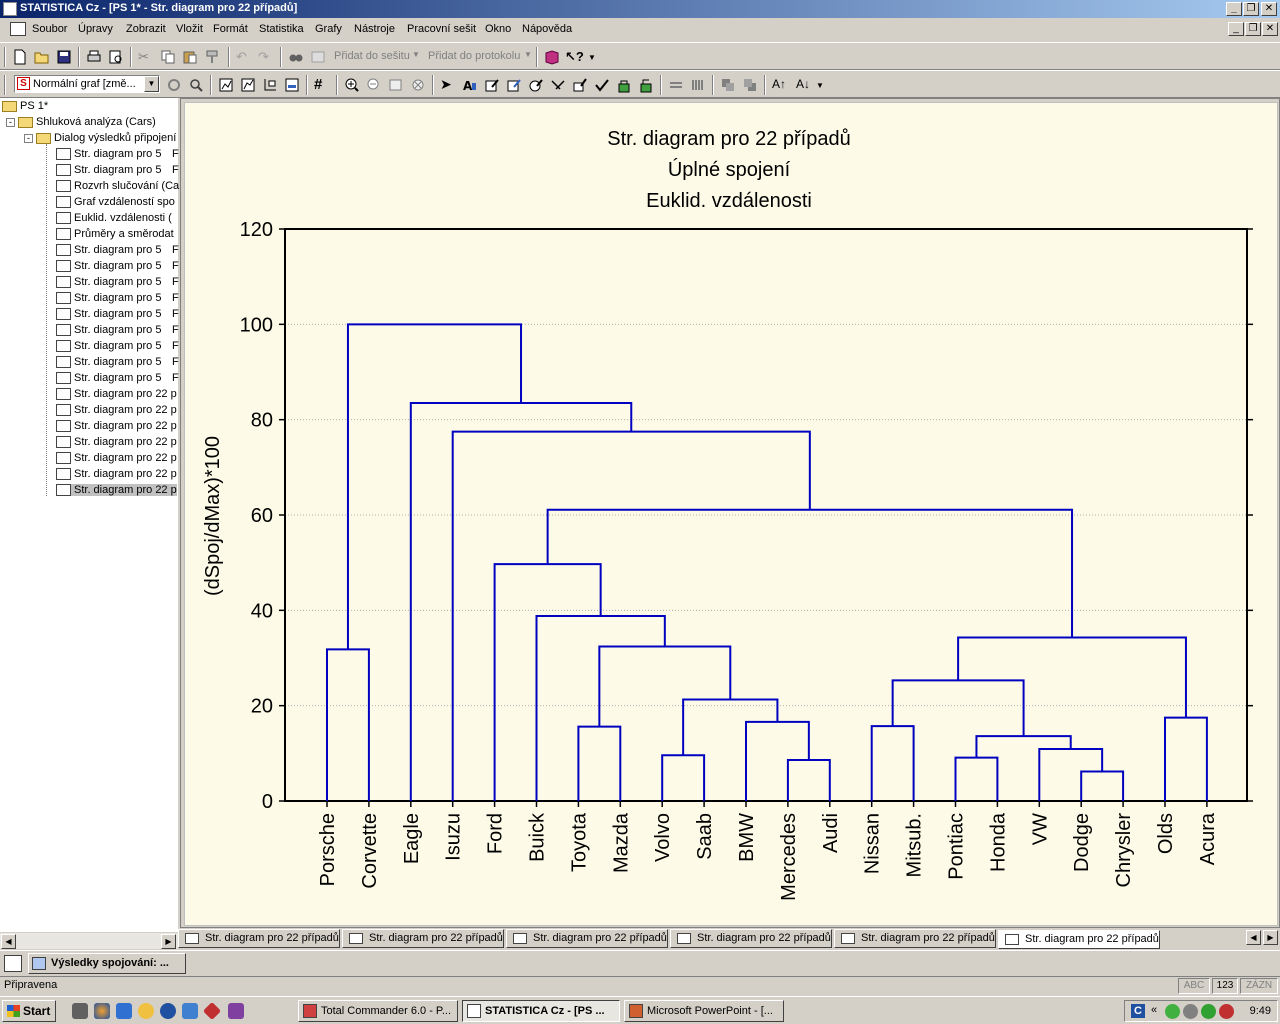 The width and height of the screenshot is (1280, 1024). Describe the element at coordinates (1251, 9) in the screenshot. I see `maximize-button: ❐` at that location.